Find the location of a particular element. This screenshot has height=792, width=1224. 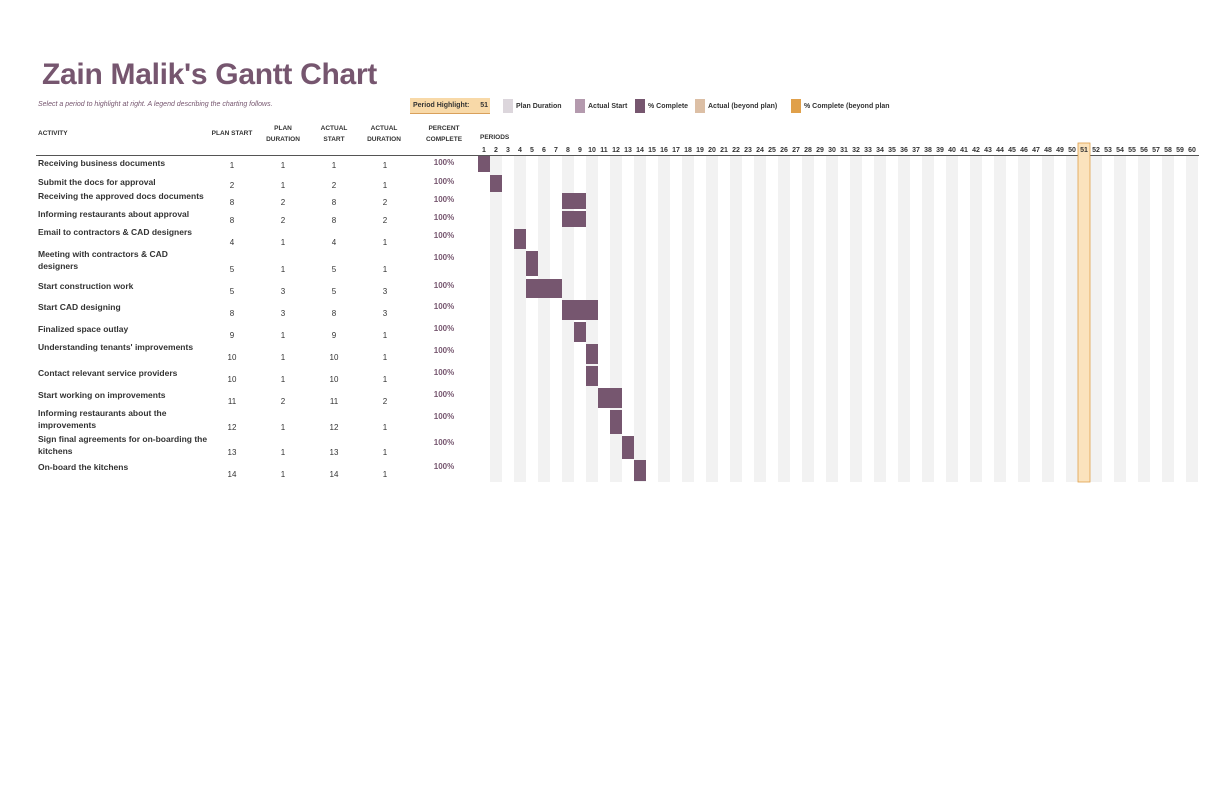

period-tick-label: 59 is located at coordinates (1180, 150).